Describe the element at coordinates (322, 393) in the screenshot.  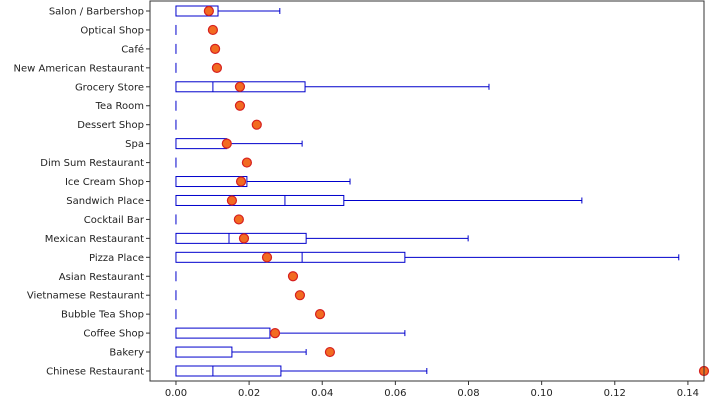
I see `x-tick-label: 0.04` at that location.